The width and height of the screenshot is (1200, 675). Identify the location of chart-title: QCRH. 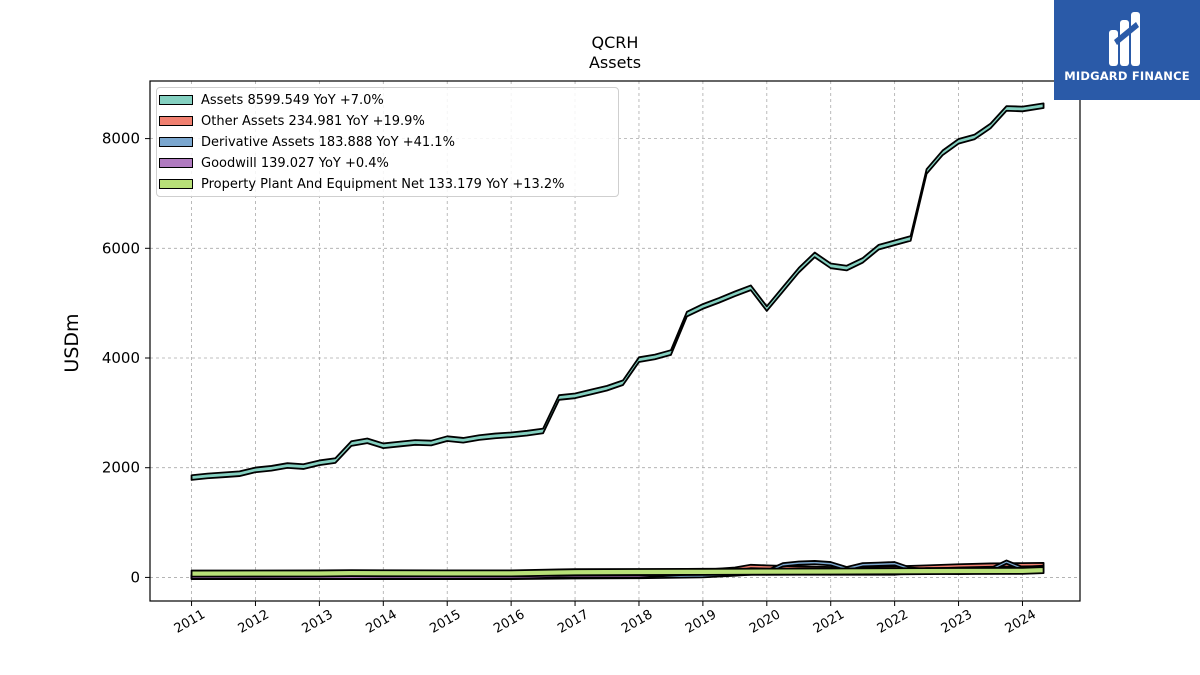
(615, 42).